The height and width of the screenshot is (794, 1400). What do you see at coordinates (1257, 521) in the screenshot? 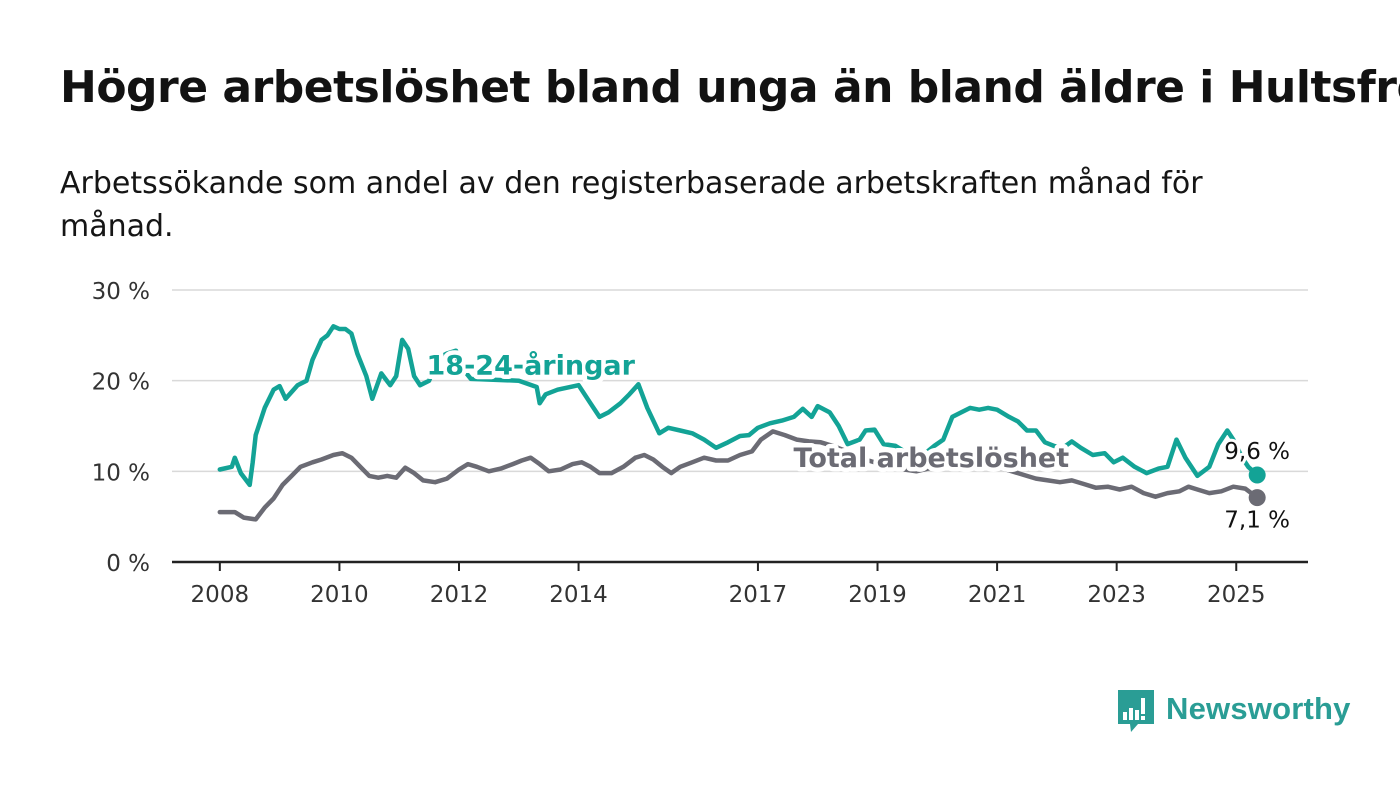
I see `end-value-label: 7,1 %` at bounding box center [1257, 521].